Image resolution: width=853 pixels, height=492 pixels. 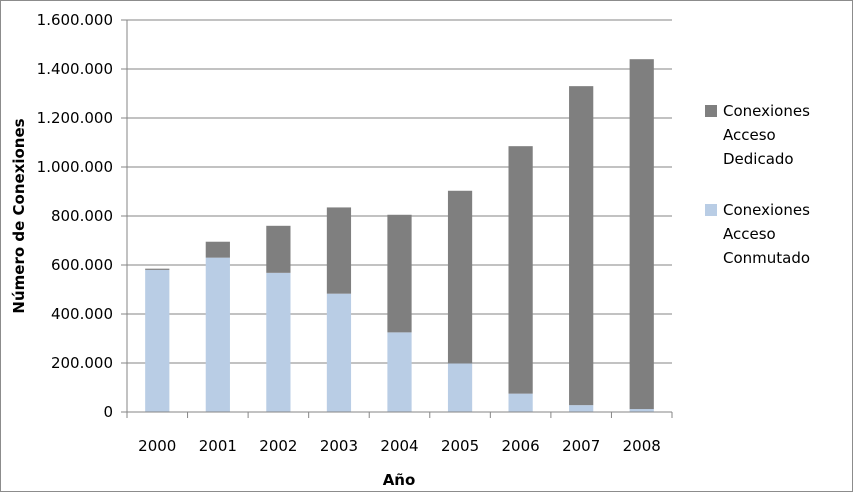 What do you see at coordinates (75, 69) in the screenshot?
I see `y-tick-label: 1.400.000` at bounding box center [75, 69].